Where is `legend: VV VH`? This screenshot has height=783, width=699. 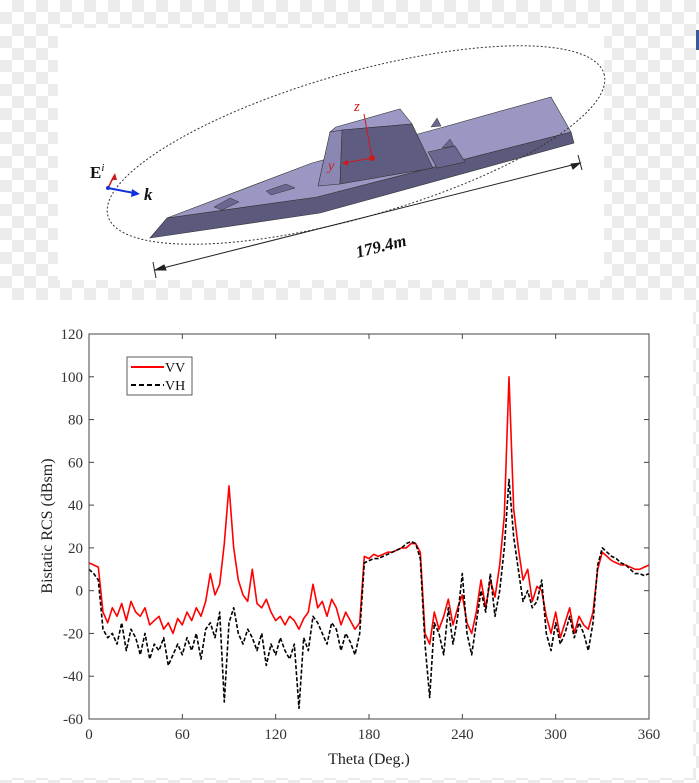 legend: VV VH is located at coordinates (159, 376).